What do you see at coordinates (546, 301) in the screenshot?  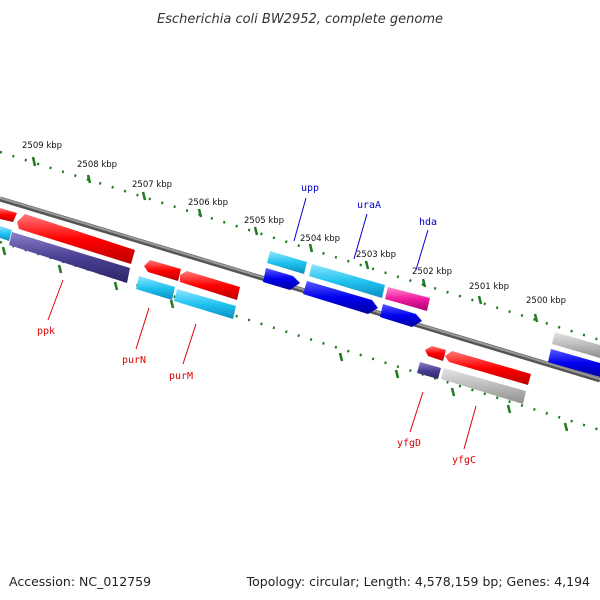 I see `kbp-label: 2500 kbp` at bounding box center [546, 301].